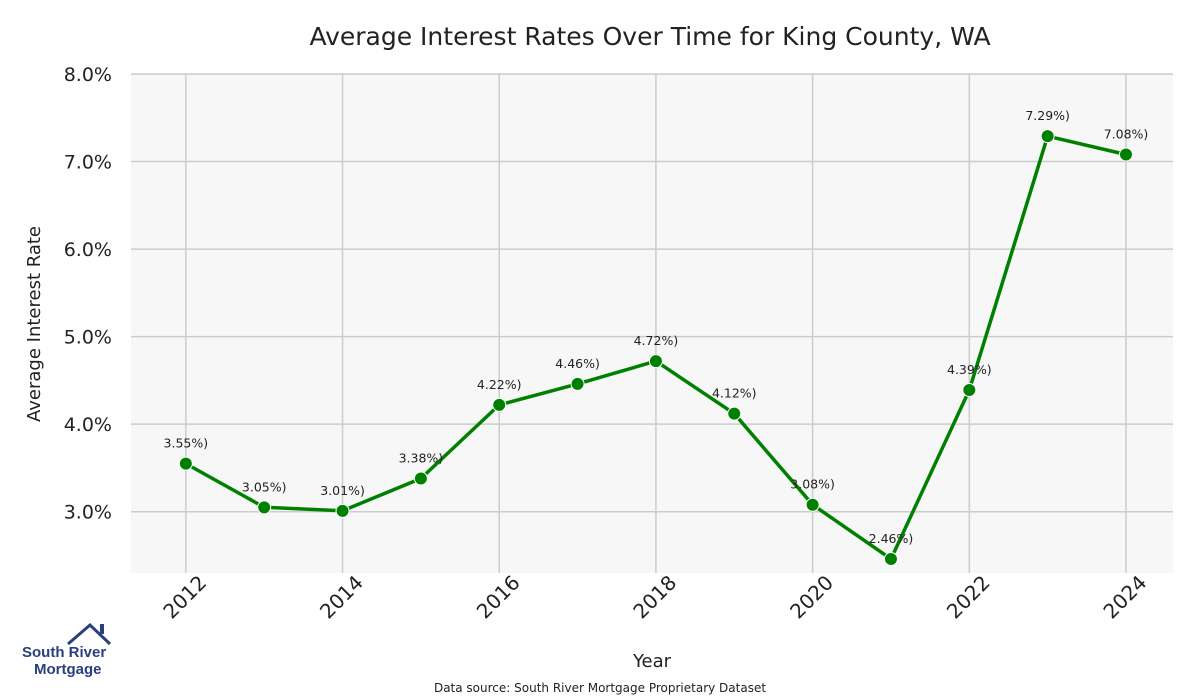  Describe the element at coordinates (34, 324) in the screenshot. I see `y-axis-title: Average Interest Rate` at that location.